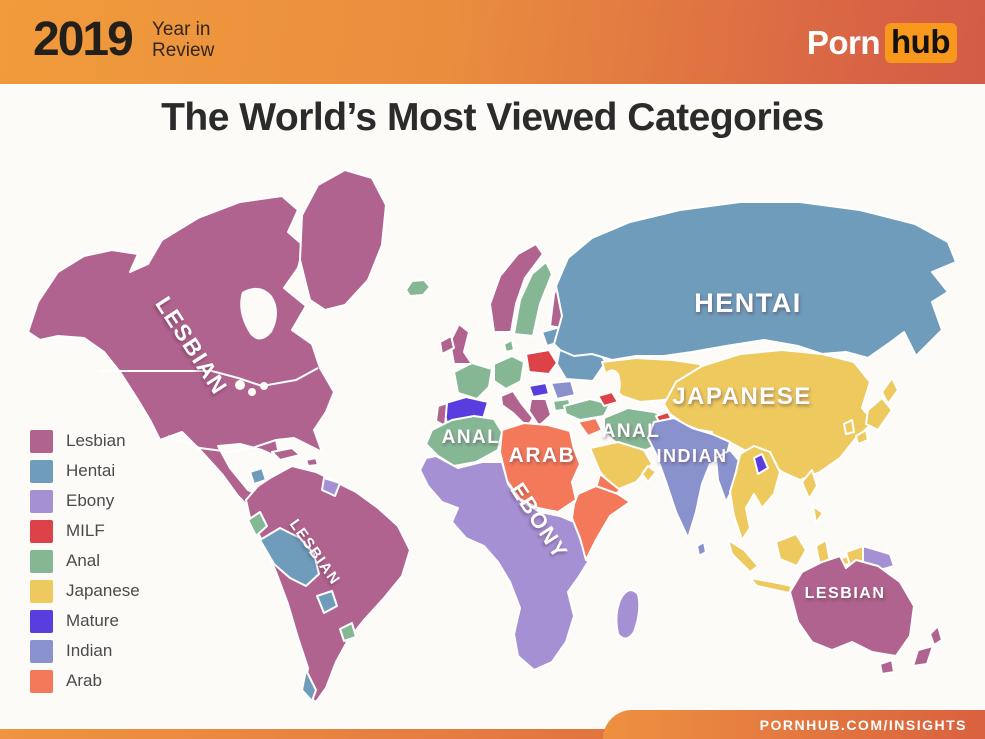  Describe the element at coordinates (492, 117) in the screenshot. I see `page-title: The World’s Most Viewed Categories` at that location.